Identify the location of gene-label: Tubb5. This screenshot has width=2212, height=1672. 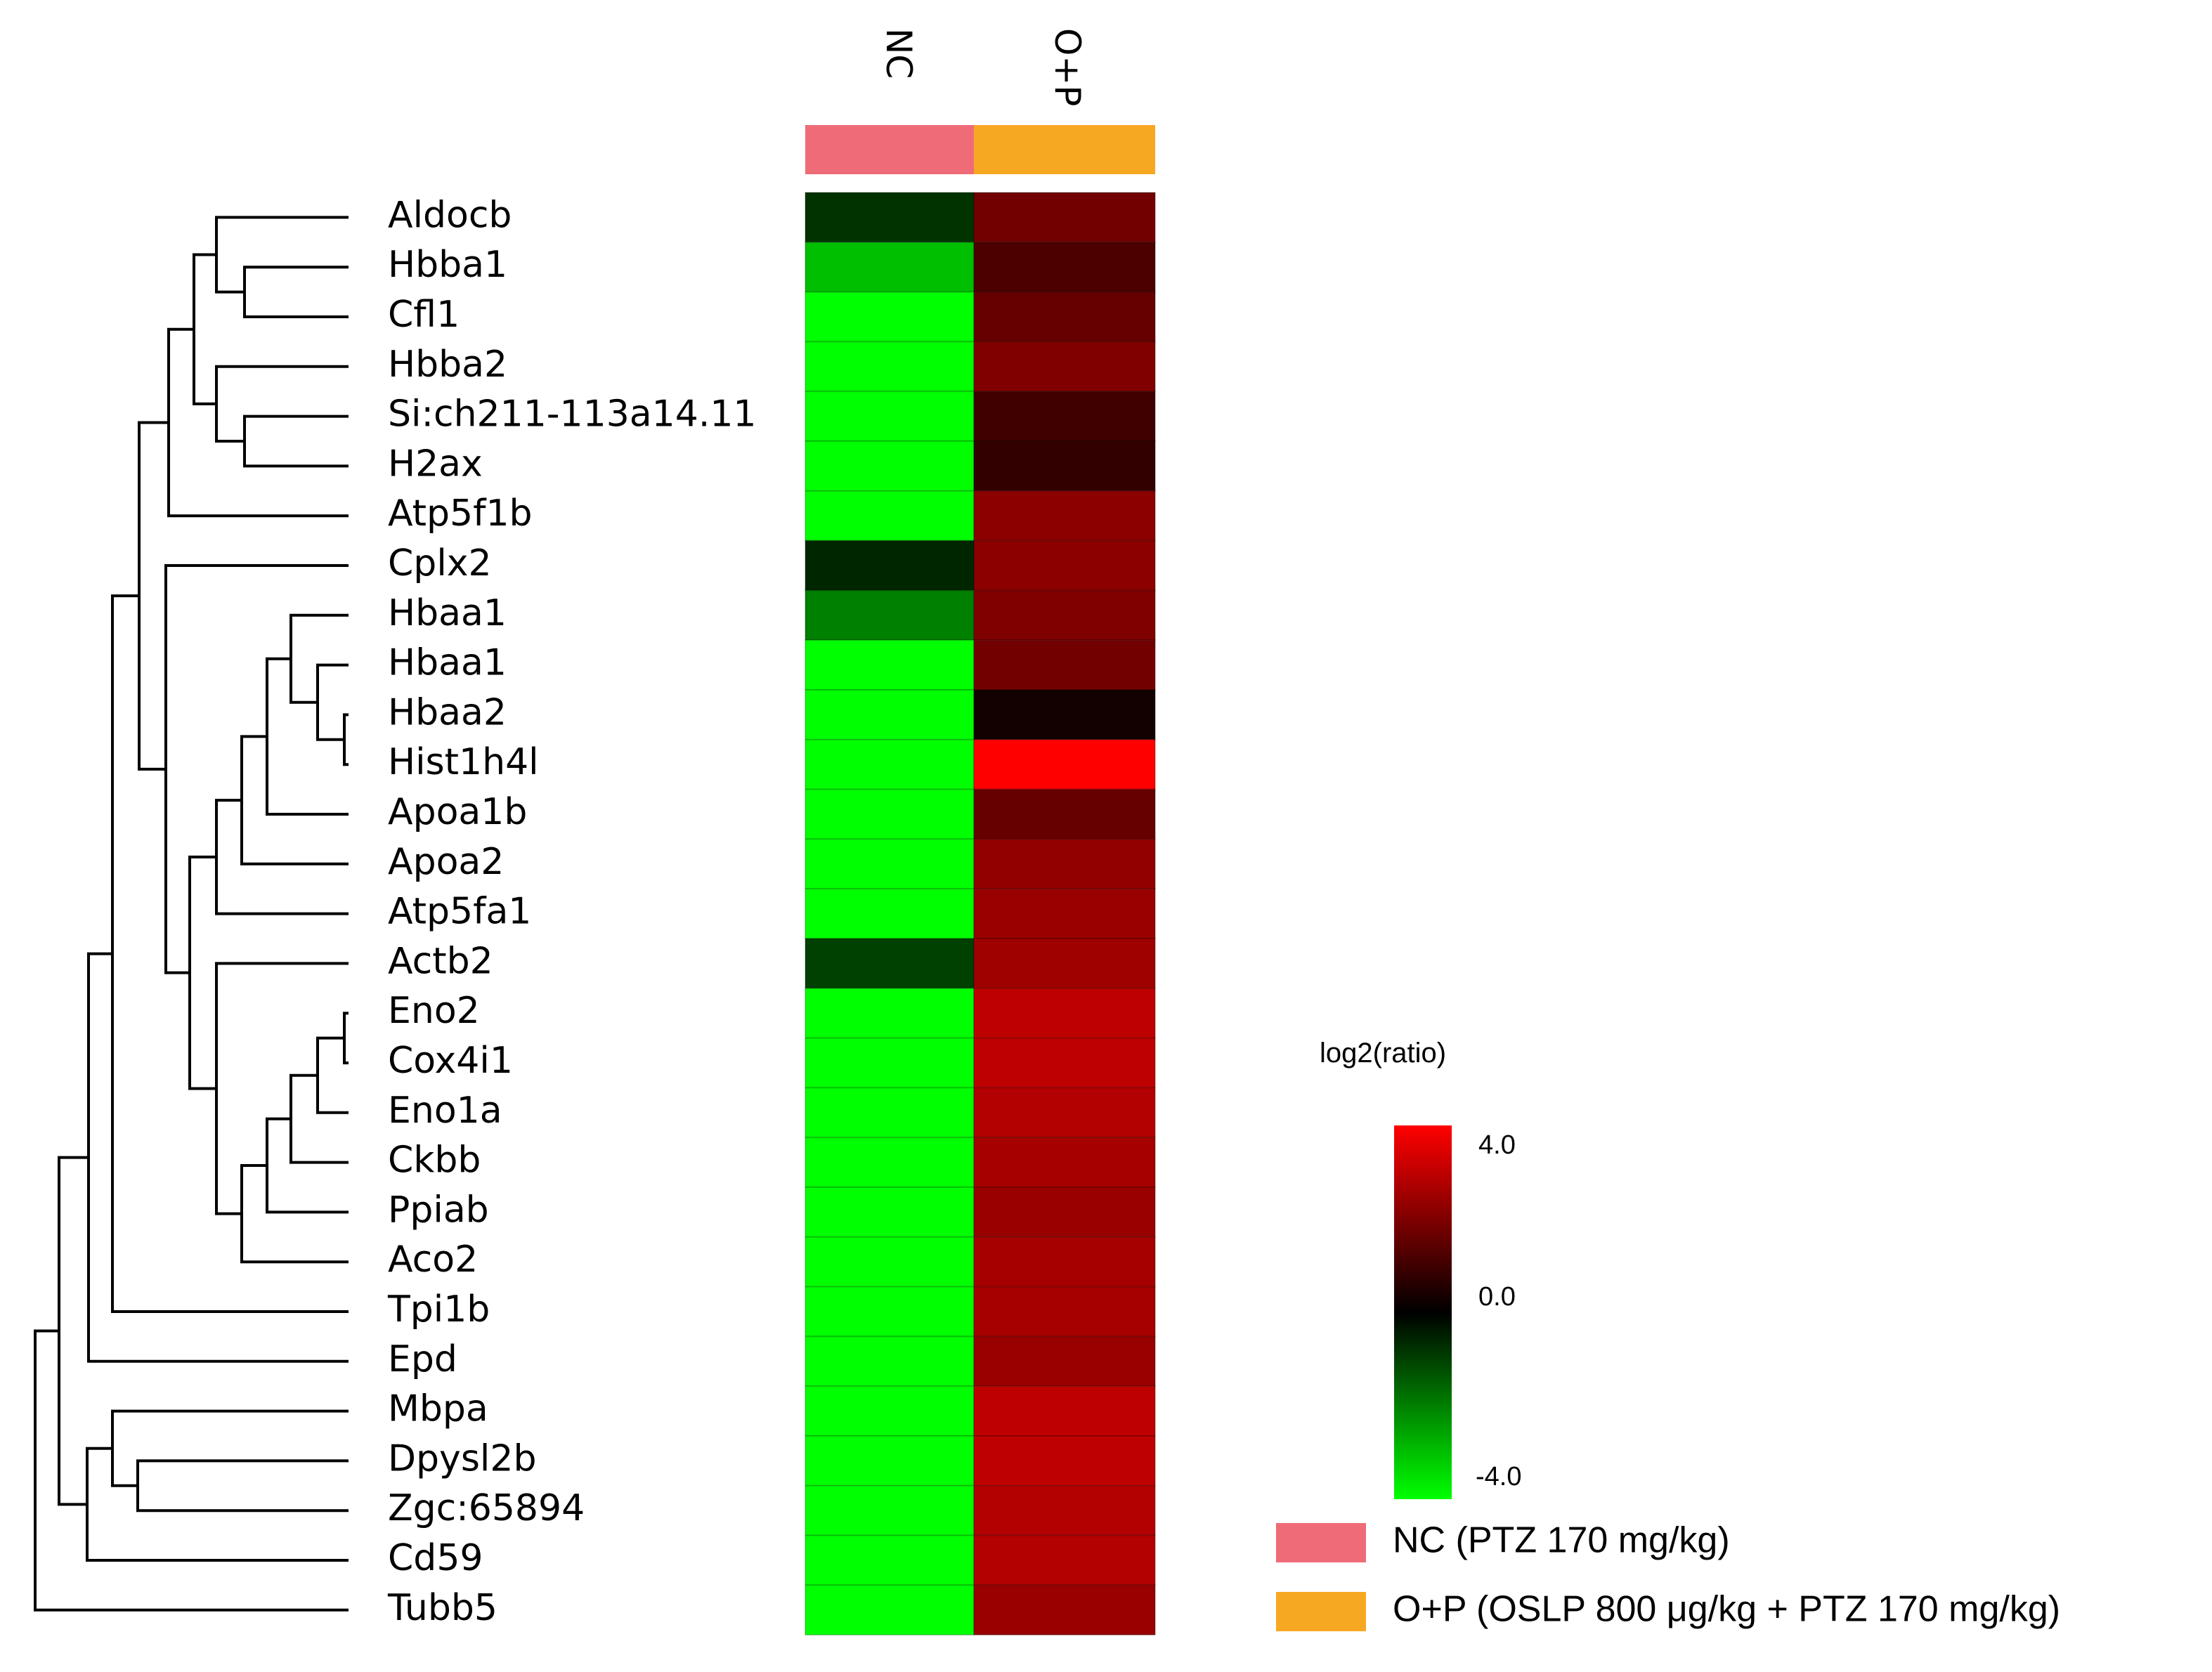
(442, 1608).